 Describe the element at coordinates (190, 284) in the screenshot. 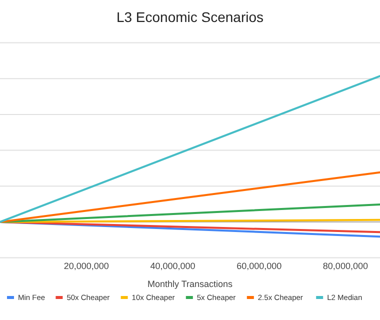

I see `x-axis-title: Monthly Transactions` at that location.